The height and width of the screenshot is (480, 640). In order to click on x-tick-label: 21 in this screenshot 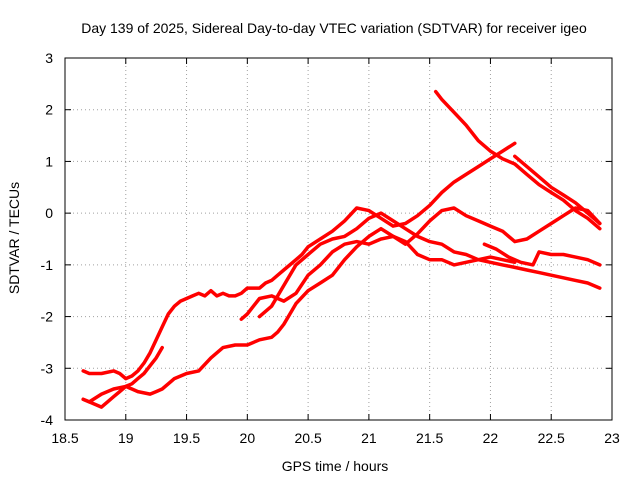, I will do `click(369, 438)`.